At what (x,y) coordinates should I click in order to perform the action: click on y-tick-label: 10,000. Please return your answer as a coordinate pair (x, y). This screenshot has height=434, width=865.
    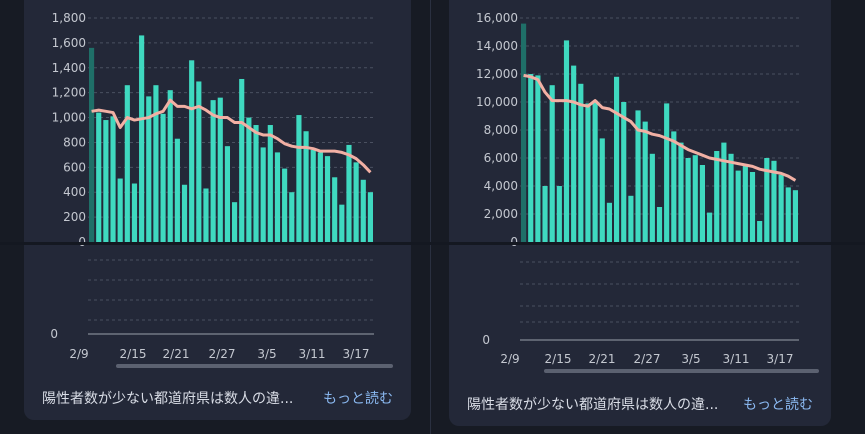
    Looking at the image, I should click on (497, 102).